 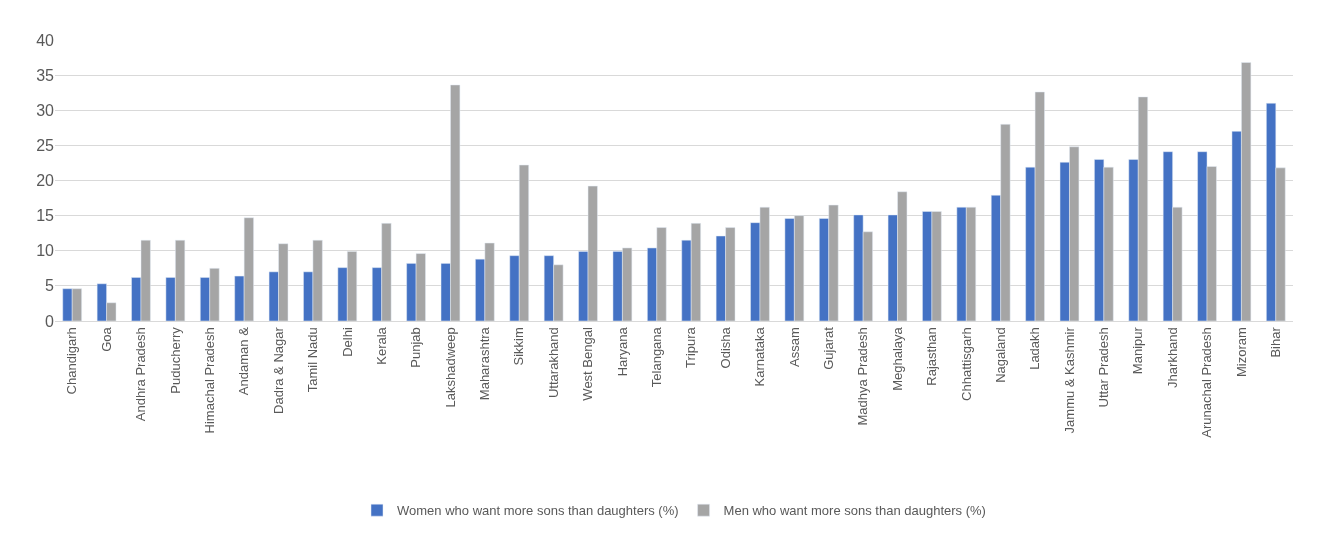 What do you see at coordinates (1276, 342) in the screenshot?
I see `x-tick-label: Bihar` at bounding box center [1276, 342].